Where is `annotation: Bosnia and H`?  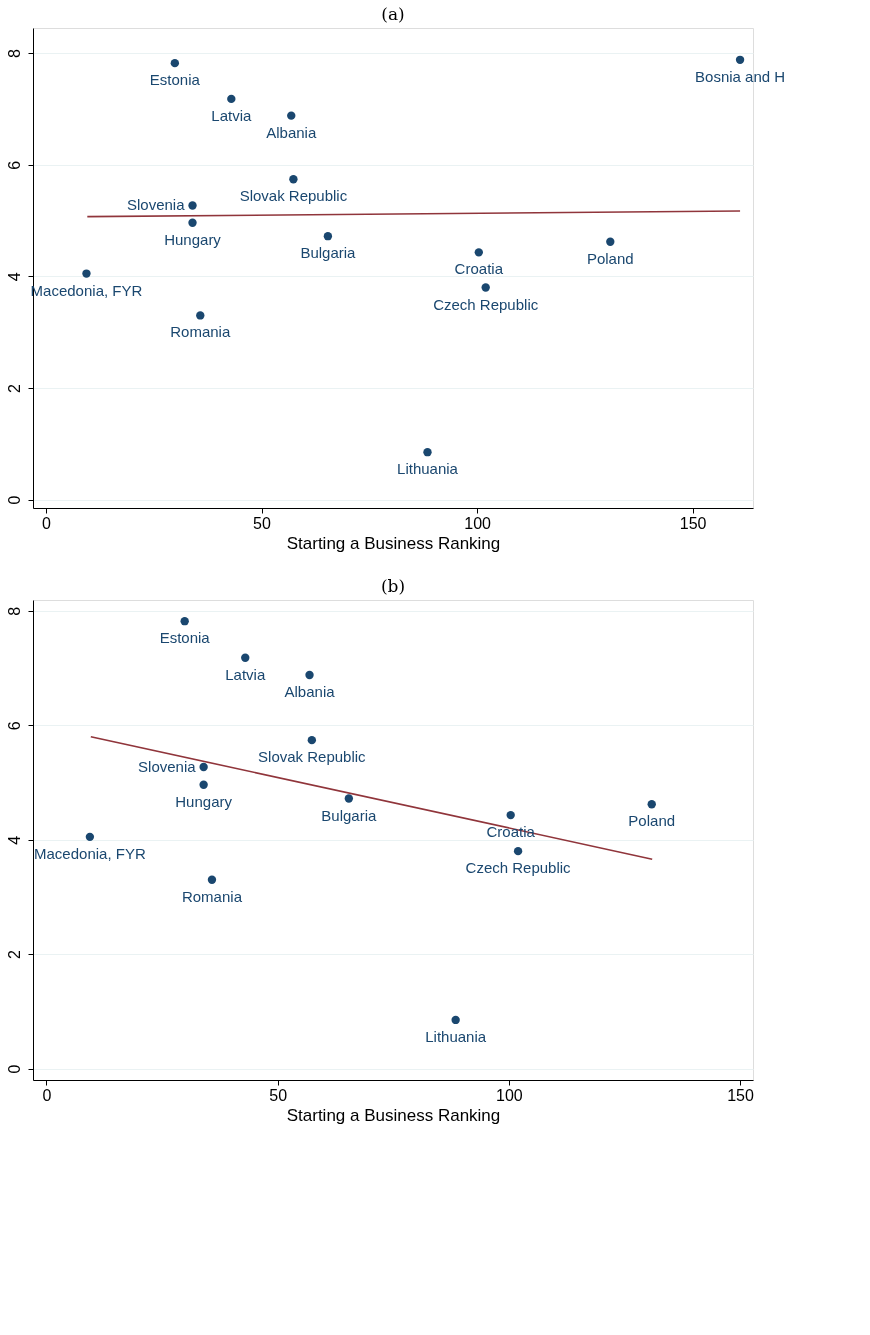 annotation: Bosnia and H is located at coordinates (740, 76).